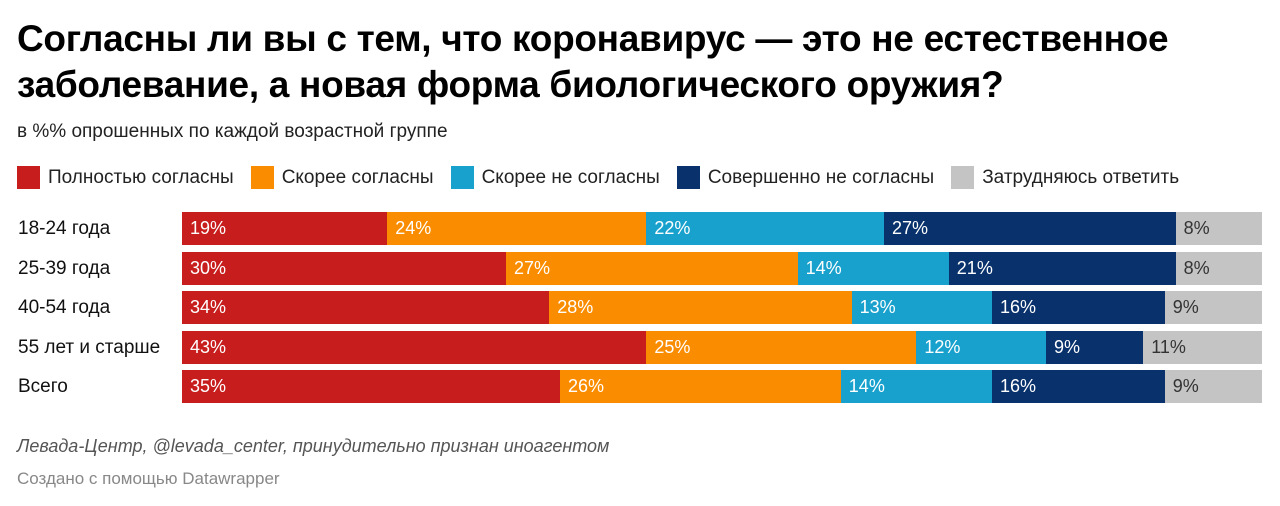  What do you see at coordinates (672, 228) in the screenshot?
I see `data-label: 22%` at bounding box center [672, 228].